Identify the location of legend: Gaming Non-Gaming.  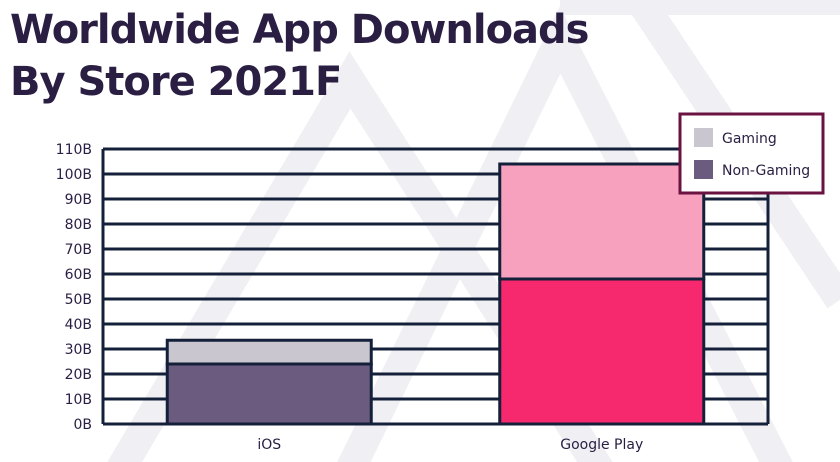
(751, 153).